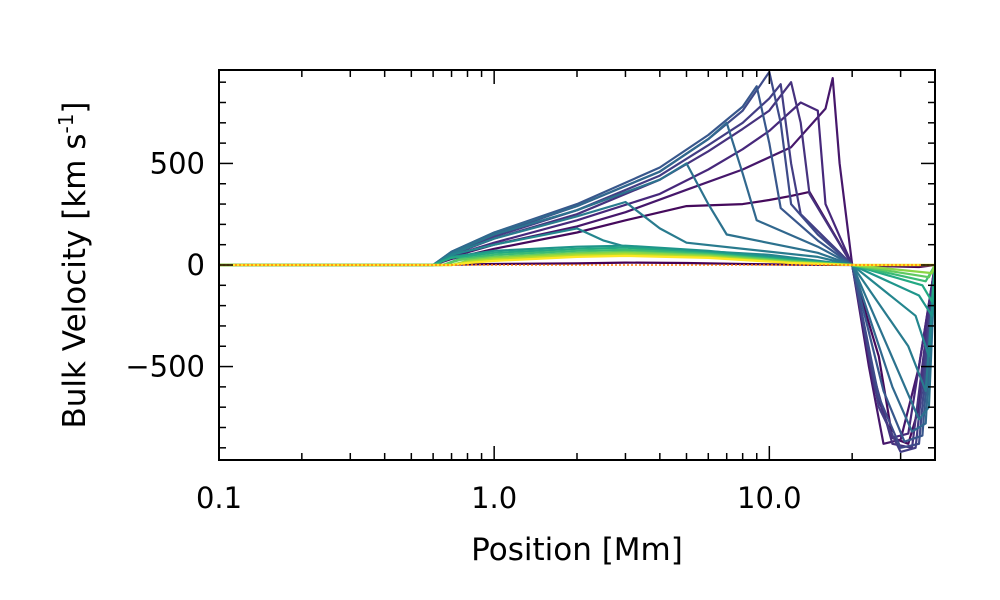 This screenshot has height=600, width=1000. Describe the element at coordinates (196, 265) in the screenshot. I see `y-tick-label: 0` at that location.